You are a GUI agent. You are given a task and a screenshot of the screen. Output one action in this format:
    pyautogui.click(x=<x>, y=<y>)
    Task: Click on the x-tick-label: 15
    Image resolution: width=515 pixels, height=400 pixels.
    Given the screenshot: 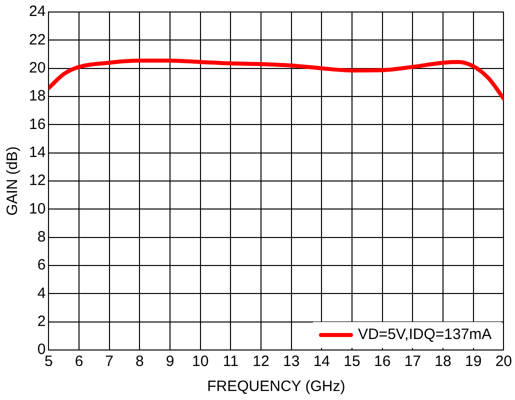 What is the action you would take?
    pyautogui.click(x=352, y=361)
    